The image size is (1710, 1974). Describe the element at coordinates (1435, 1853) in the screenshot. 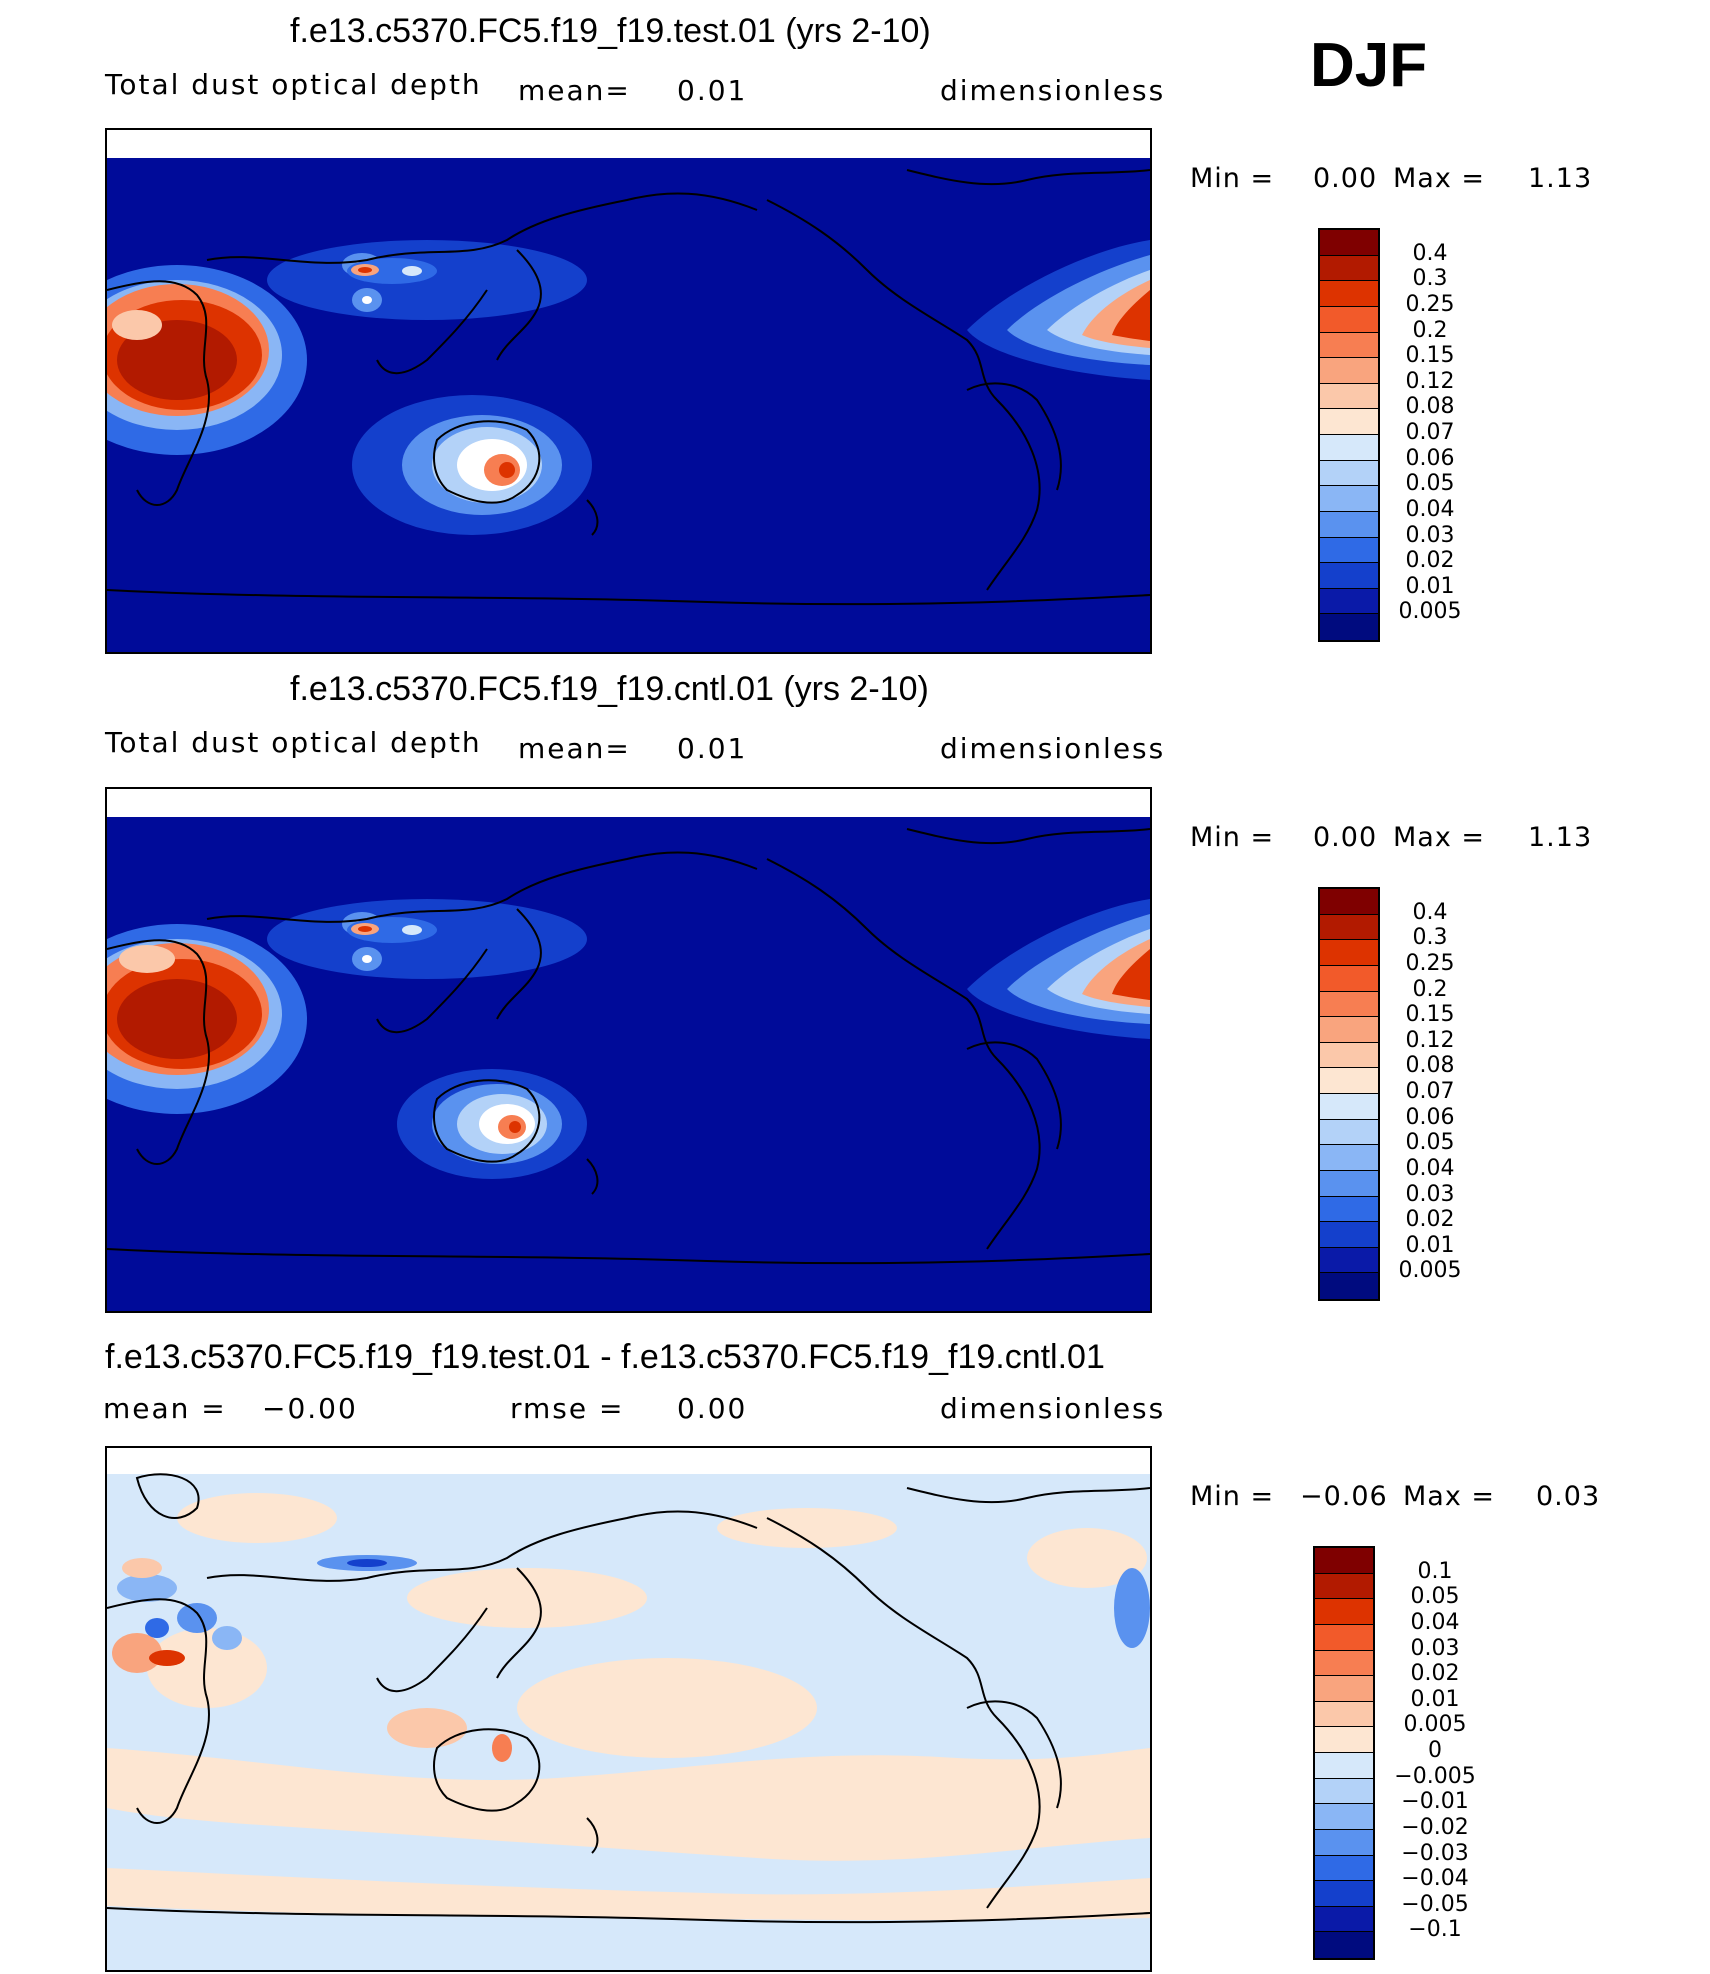

I see `colorbar-tick-label: −0.03` at that location.